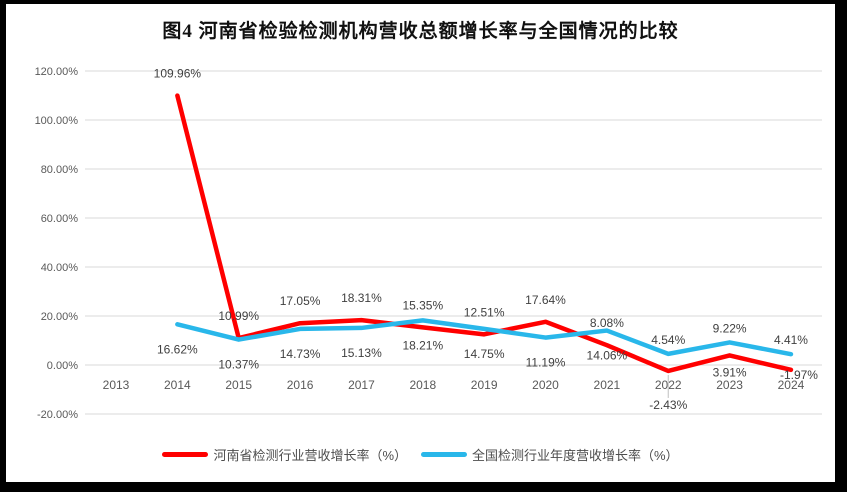  I want to click on x-axis-tick-label: 2024, so click(791, 385).